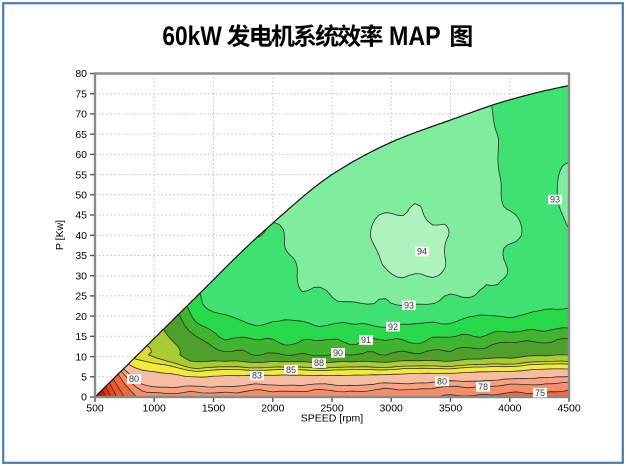  Describe the element at coordinates (81, 216) in the screenshot. I see `svg-text: 45` at that location.